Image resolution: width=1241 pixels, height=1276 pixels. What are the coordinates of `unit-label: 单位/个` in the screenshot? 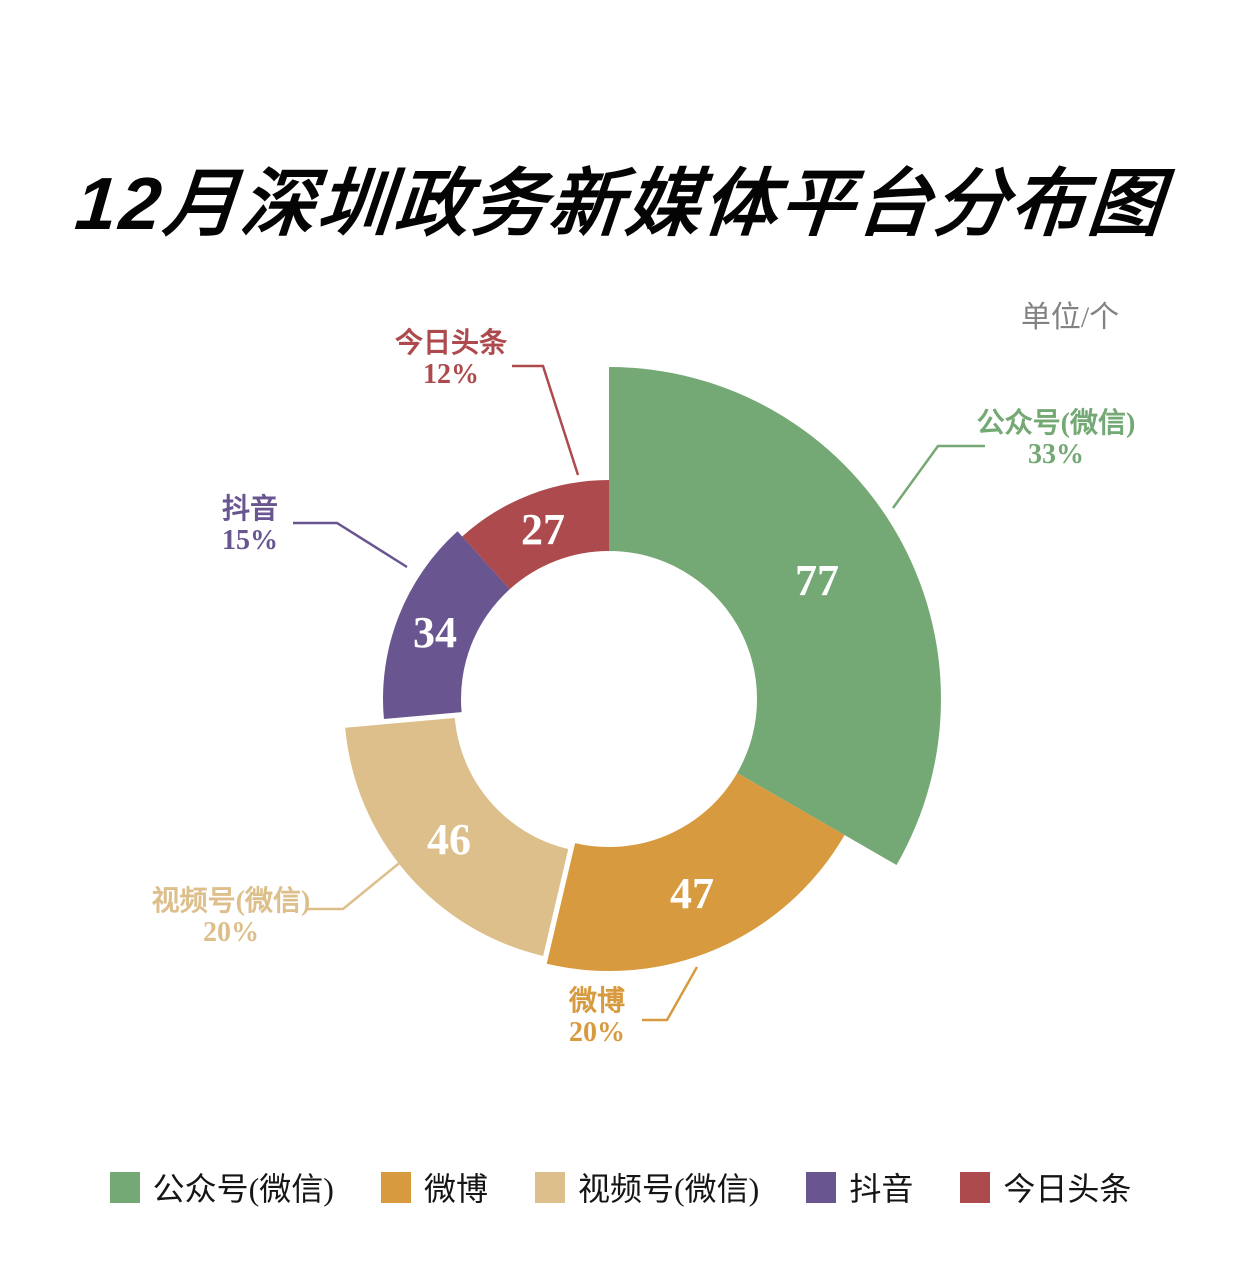 It's located at (1070, 317).